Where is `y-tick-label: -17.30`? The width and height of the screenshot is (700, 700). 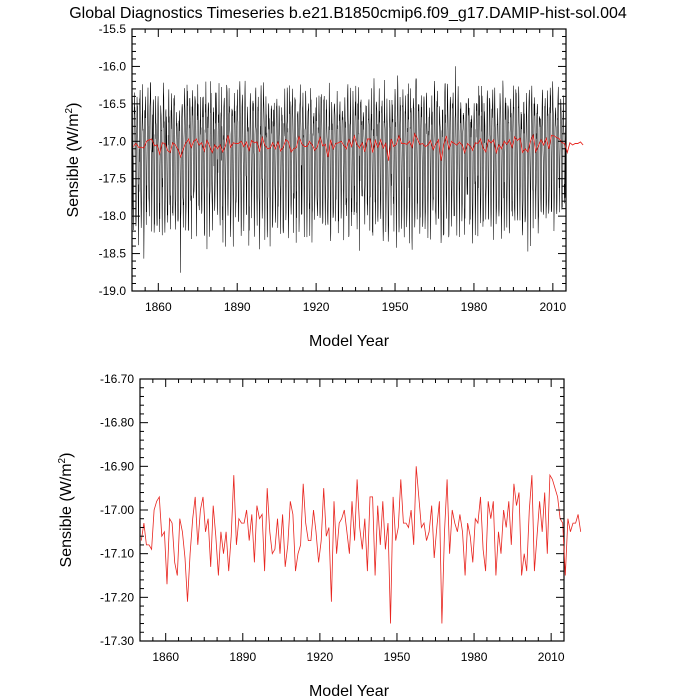
y-tick-label: -17.30 is located at coordinates (117, 641).